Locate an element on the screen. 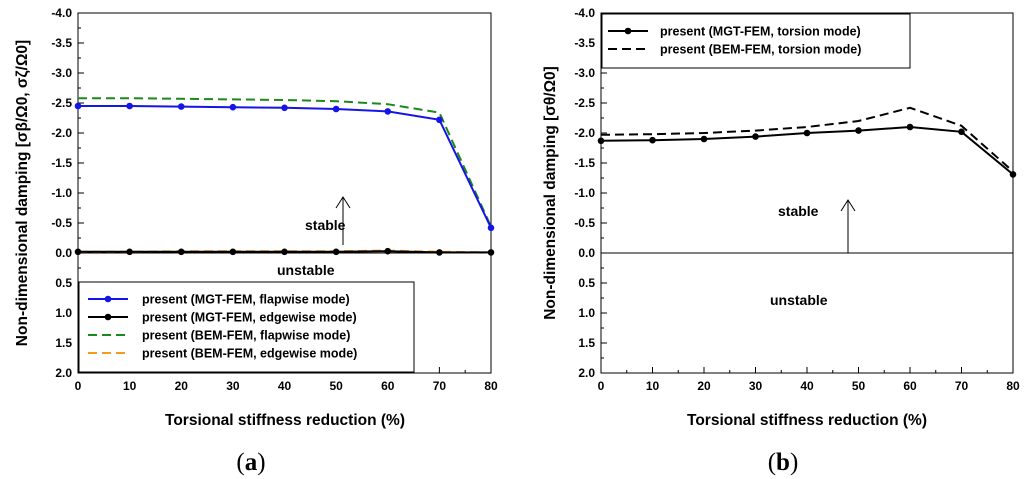 This screenshot has height=479, width=1024. panel-label-a: (a) is located at coordinates (250, 462).